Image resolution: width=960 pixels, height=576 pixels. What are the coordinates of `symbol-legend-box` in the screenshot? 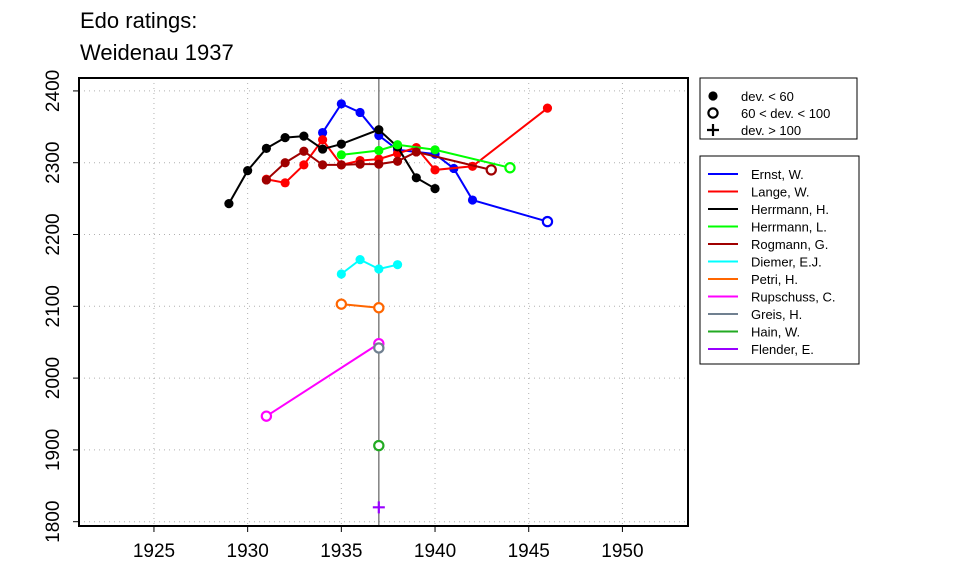 It's located at (778, 108).